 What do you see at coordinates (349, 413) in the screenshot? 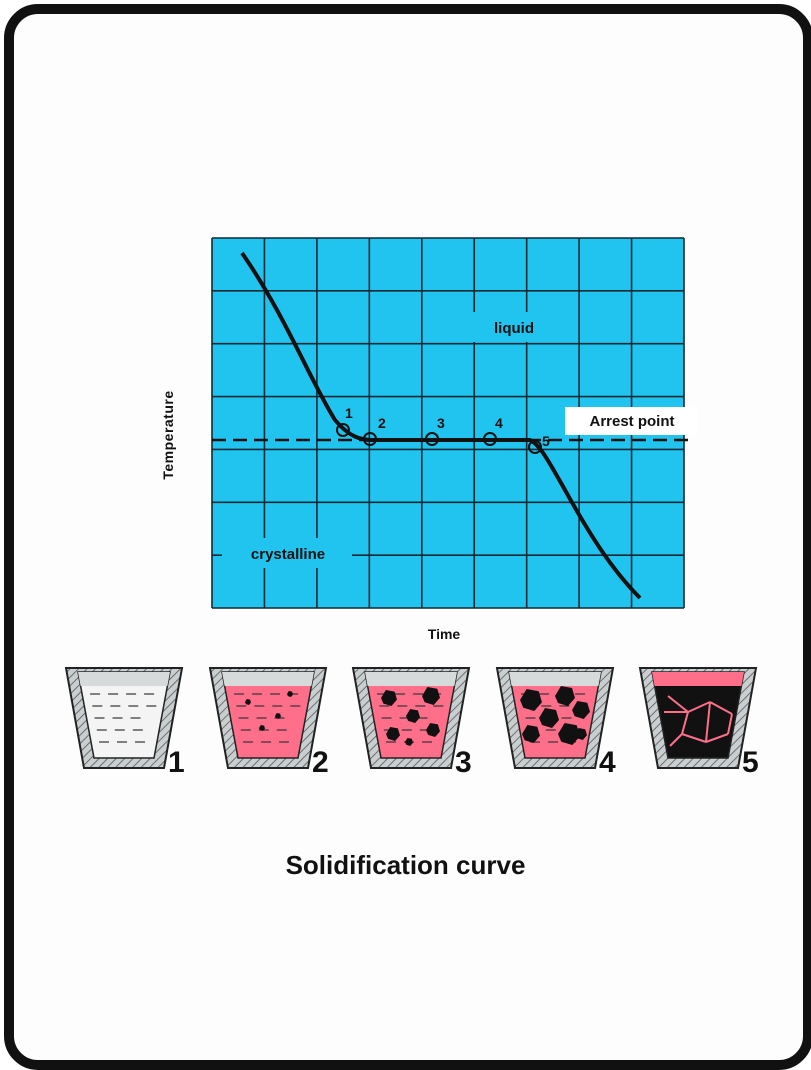
I see `point-label-1: 1` at bounding box center [349, 413].